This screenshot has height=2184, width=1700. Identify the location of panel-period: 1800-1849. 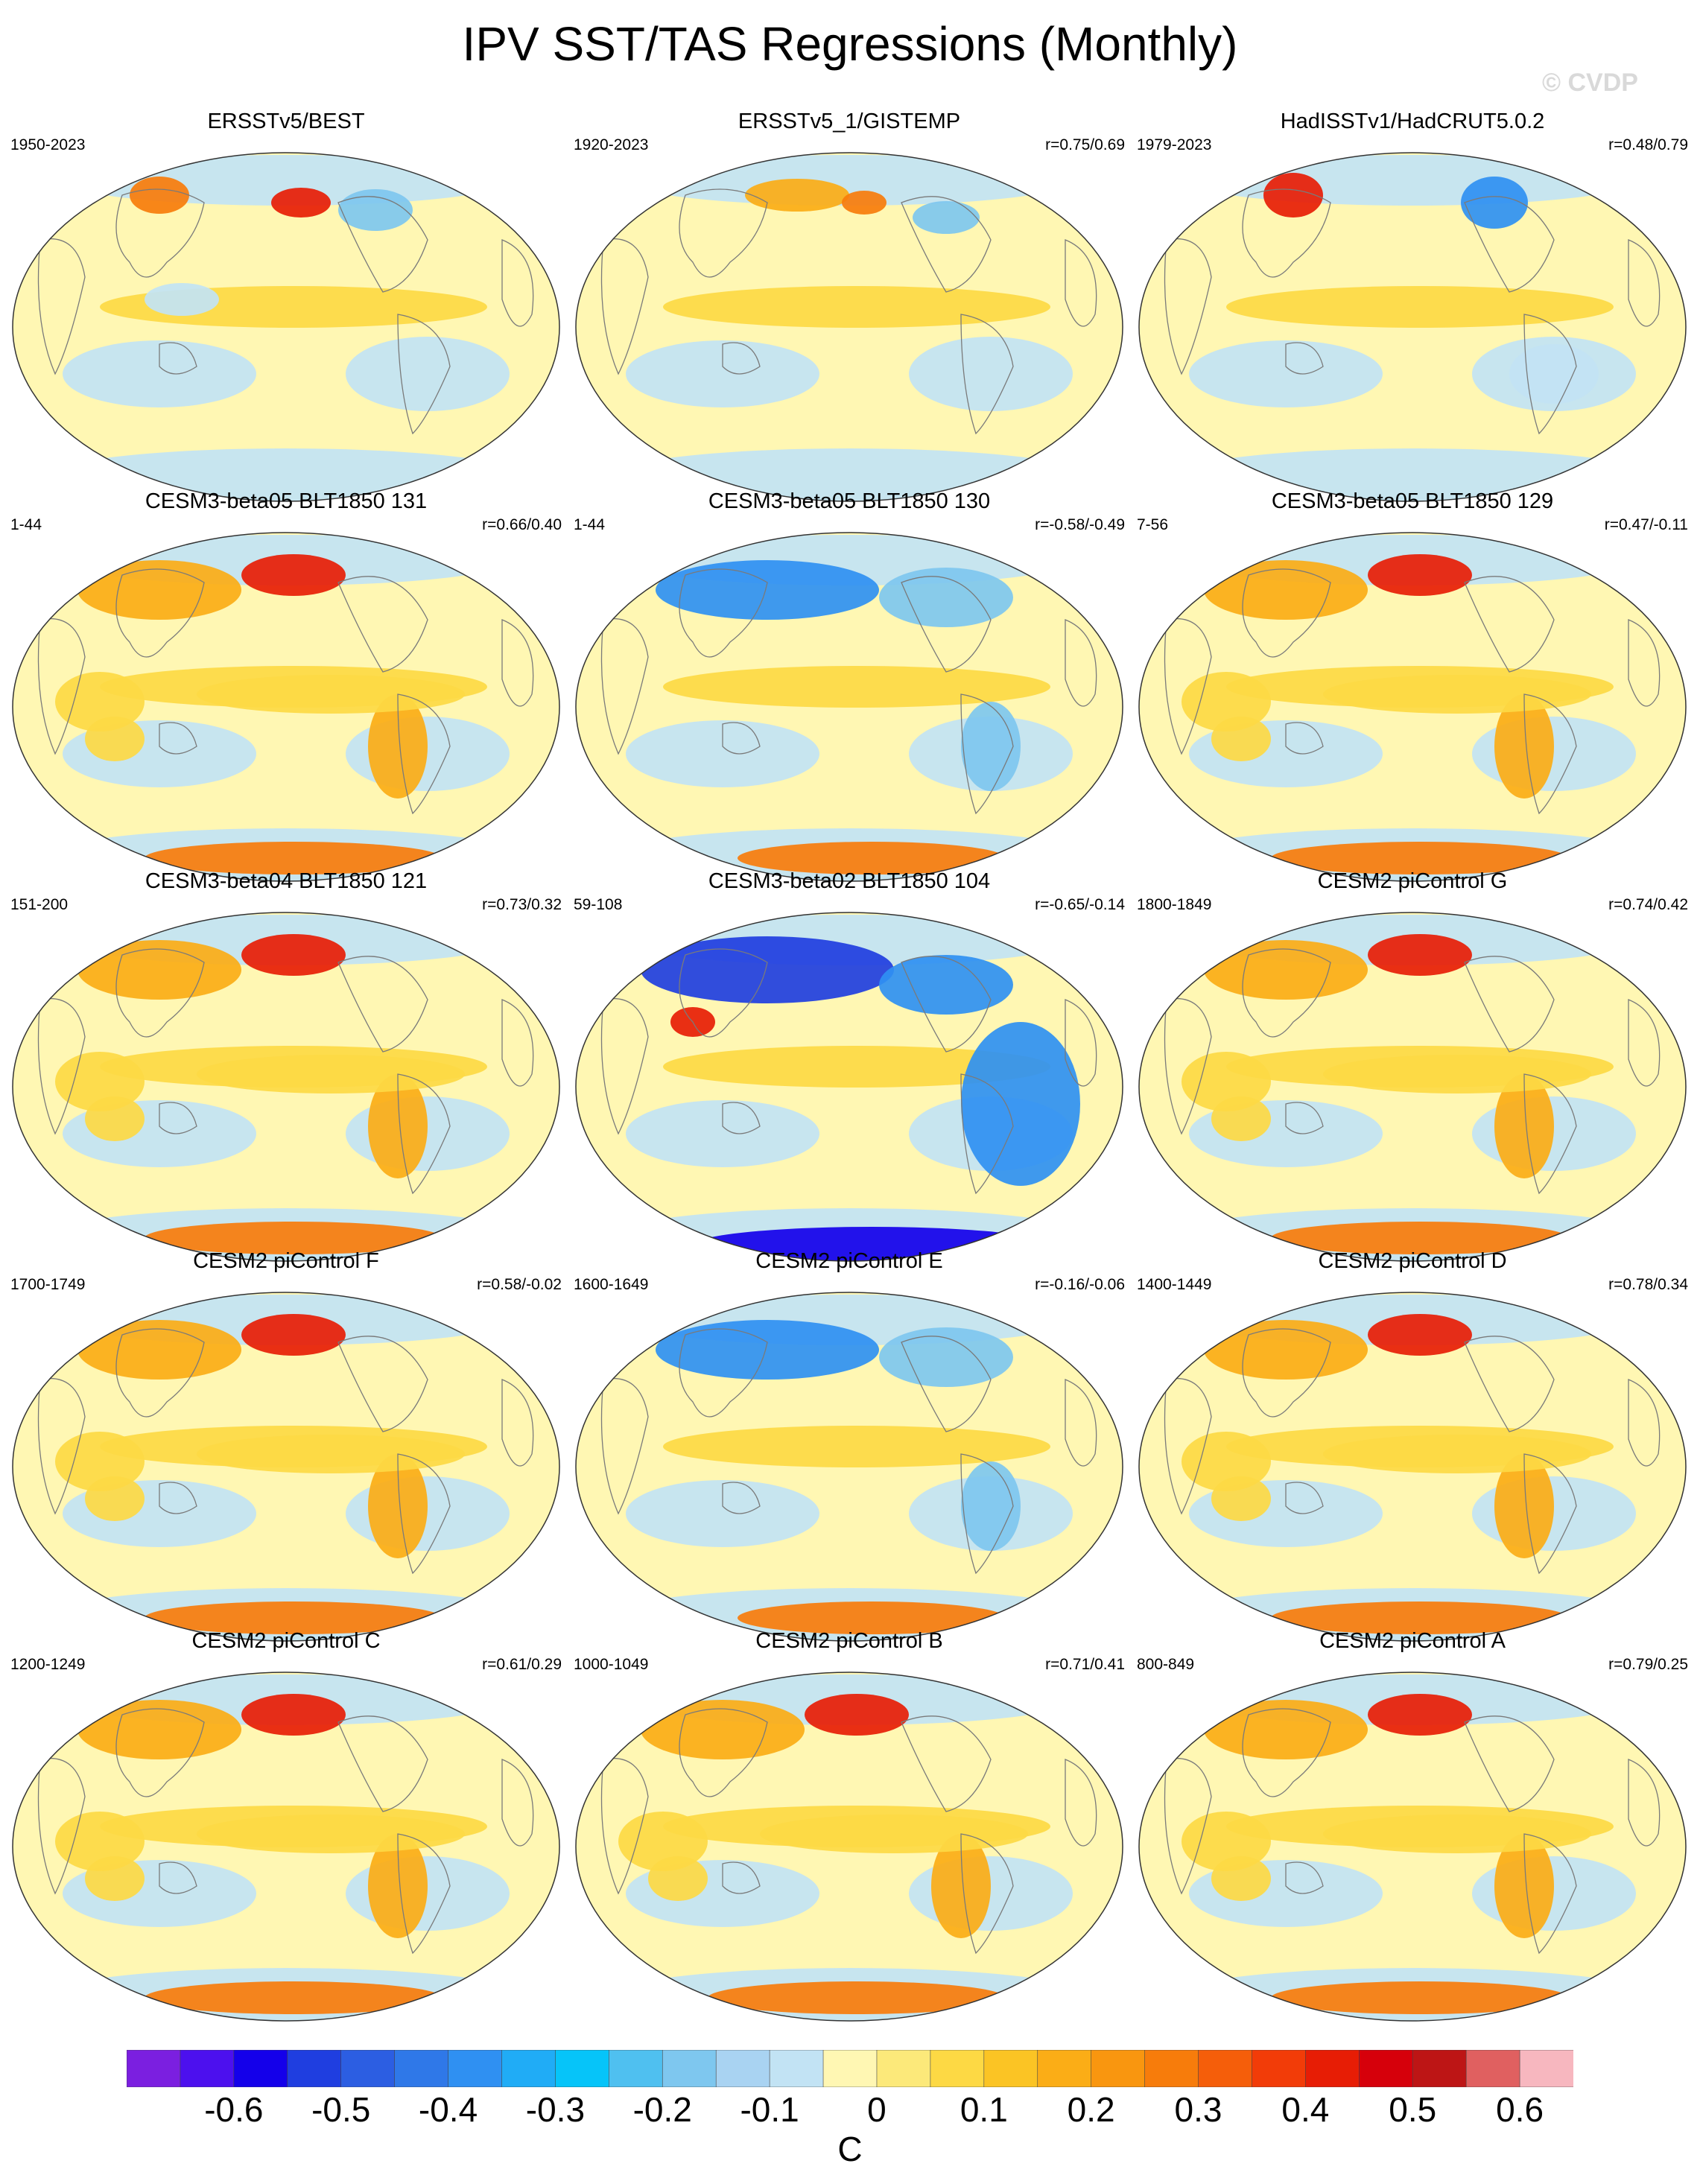
(1174, 904).